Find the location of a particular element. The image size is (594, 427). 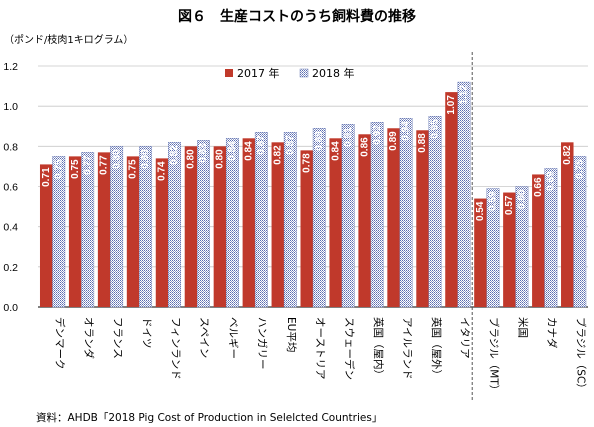

legend: 2017 年 2018 年 is located at coordinates (290, 73).